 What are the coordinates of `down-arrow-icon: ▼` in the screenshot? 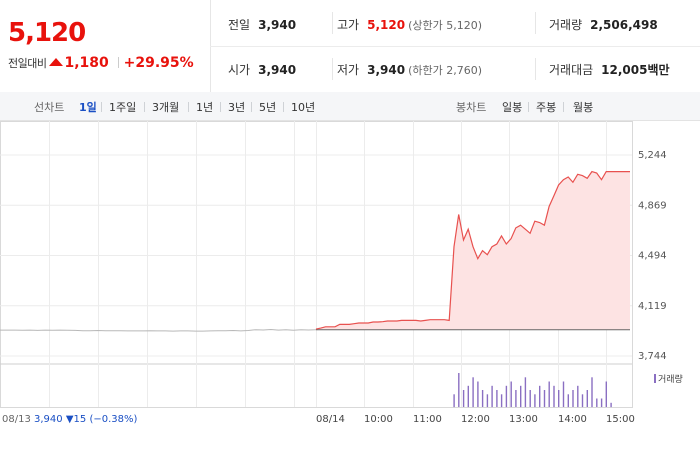 It's located at (69, 419).